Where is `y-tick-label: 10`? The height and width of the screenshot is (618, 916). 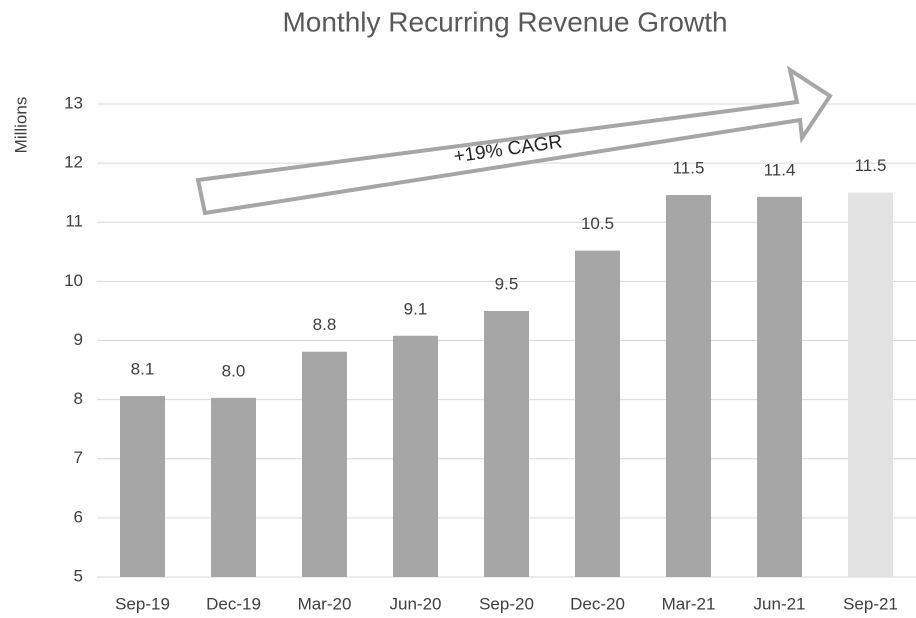
y-tick-label: 10 is located at coordinates (73, 280).